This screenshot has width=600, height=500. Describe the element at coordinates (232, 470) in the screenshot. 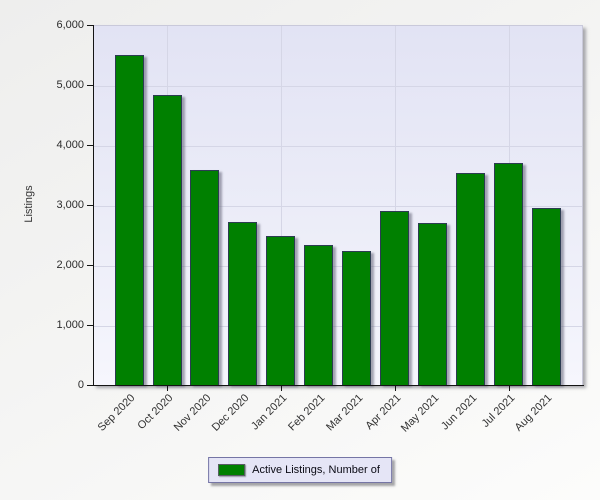

I see `legend-swatch-icon` at that location.